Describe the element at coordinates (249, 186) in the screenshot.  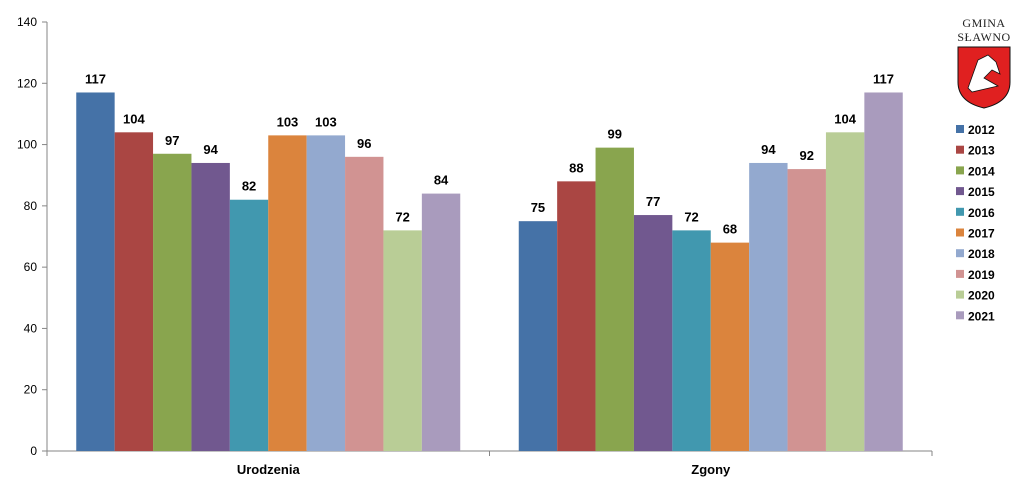
I see `data-label: 82` at that location.